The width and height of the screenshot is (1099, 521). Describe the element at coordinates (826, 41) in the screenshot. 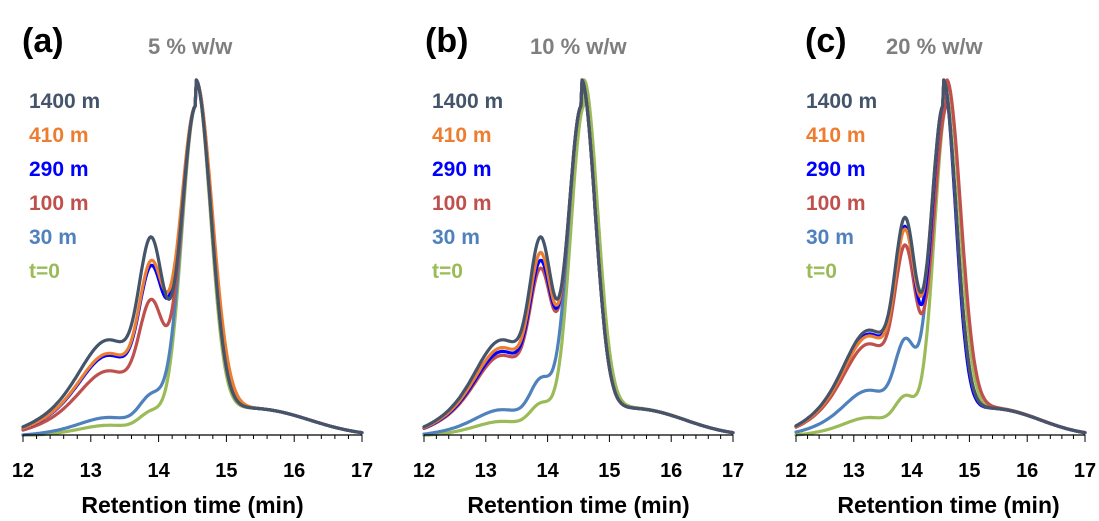

I see `panel-label: (c)` at that location.